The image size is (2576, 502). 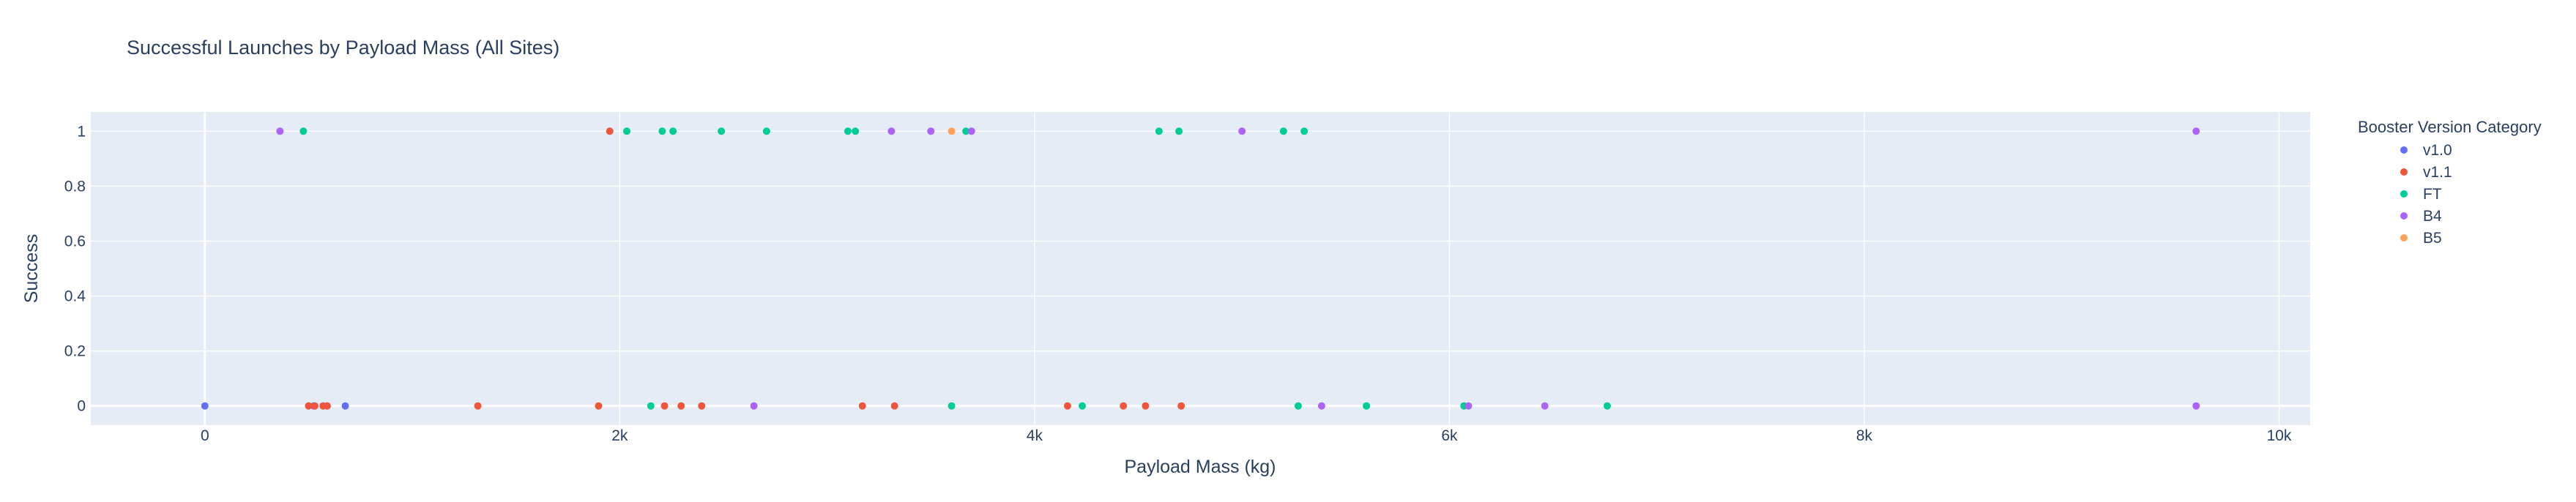 What do you see at coordinates (2404, 216) in the screenshot?
I see `legend-marker-b4` at bounding box center [2404, 216].